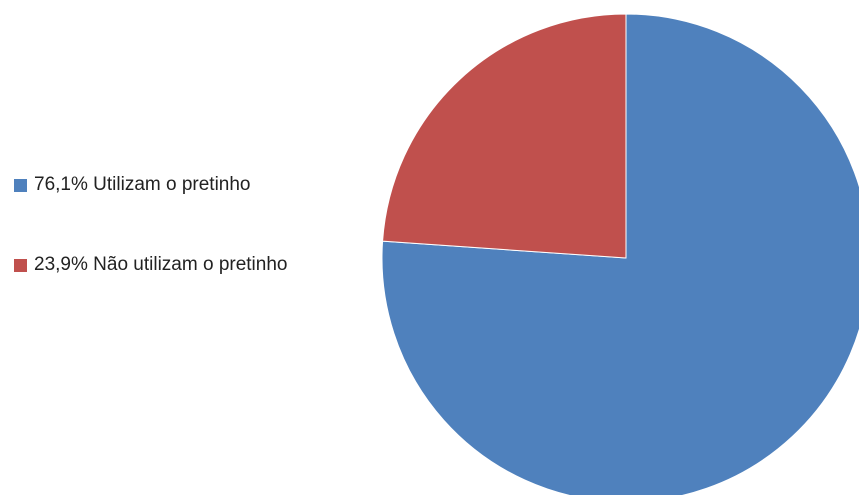 The height and width of the screenshot is (500, 859). What do you see at coordinates (20, 265) in the screenshot?
I see `legend-swatch-nao-utilizam` at bounding box center [20, 265].